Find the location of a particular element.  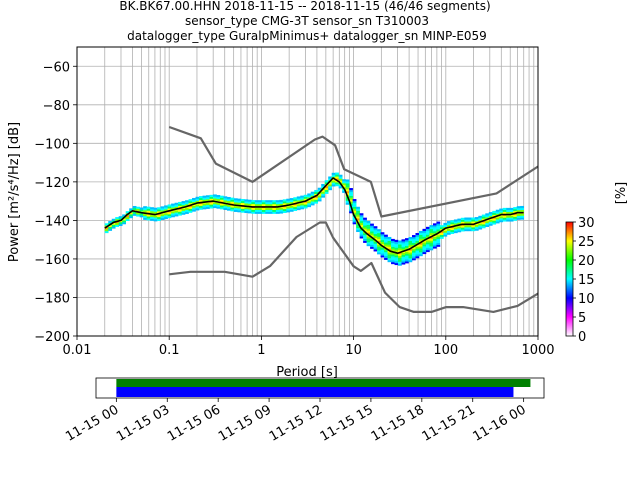

x-tick-label: 0.1 is located at coordinates (169, 350).